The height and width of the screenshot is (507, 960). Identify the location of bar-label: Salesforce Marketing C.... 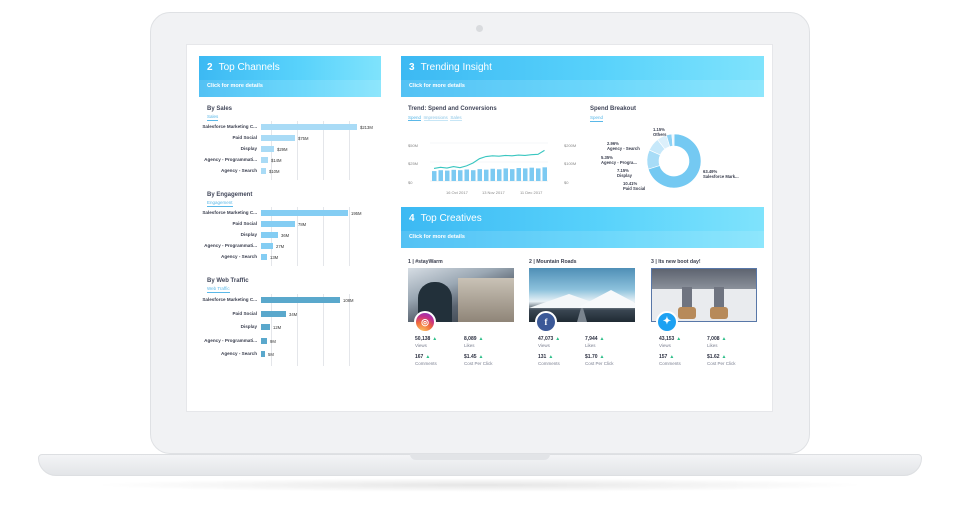
(229, 212).